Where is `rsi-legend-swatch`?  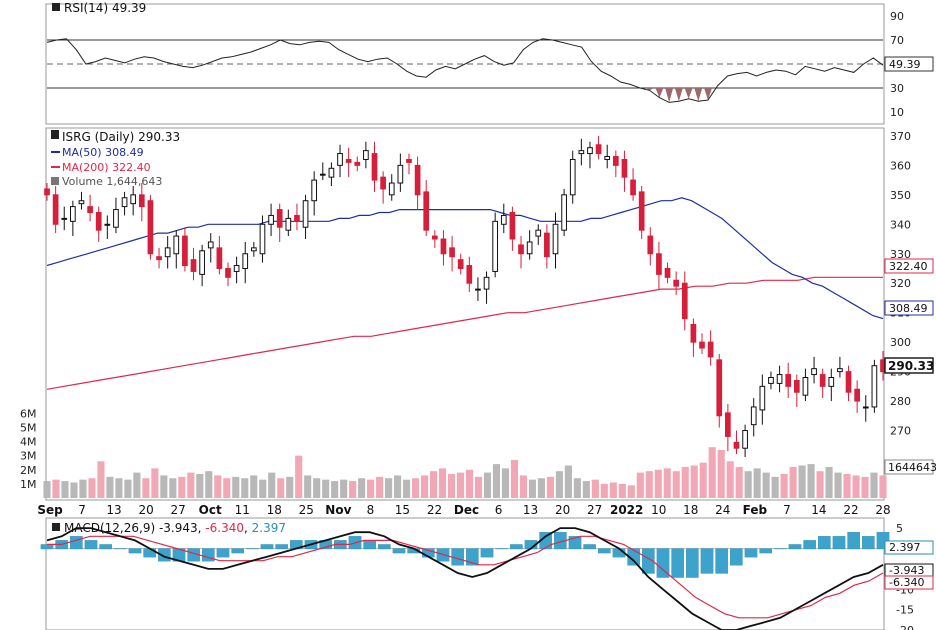
rsi-legend-swatch is located at coordinates (56, 7).